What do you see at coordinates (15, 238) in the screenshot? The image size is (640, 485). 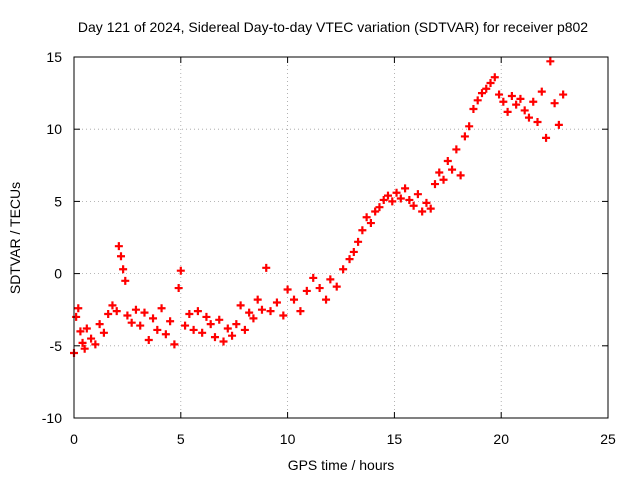 I see `y-axis-label: SDTVAR / TECUs` at bounding box center [15, 238].